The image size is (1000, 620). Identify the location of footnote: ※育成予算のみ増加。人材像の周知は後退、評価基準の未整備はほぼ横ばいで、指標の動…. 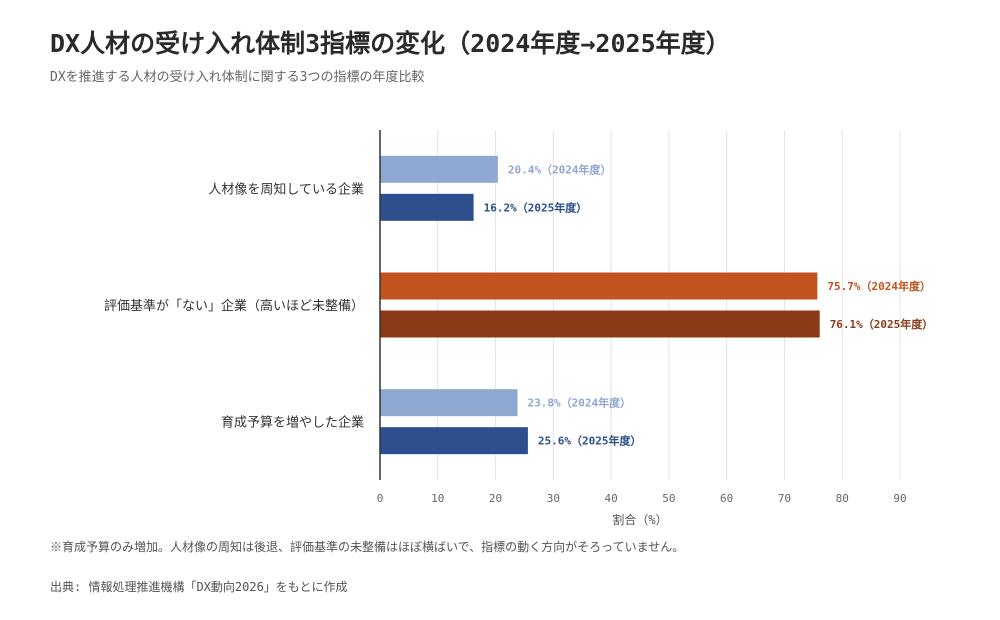
(367, 547).